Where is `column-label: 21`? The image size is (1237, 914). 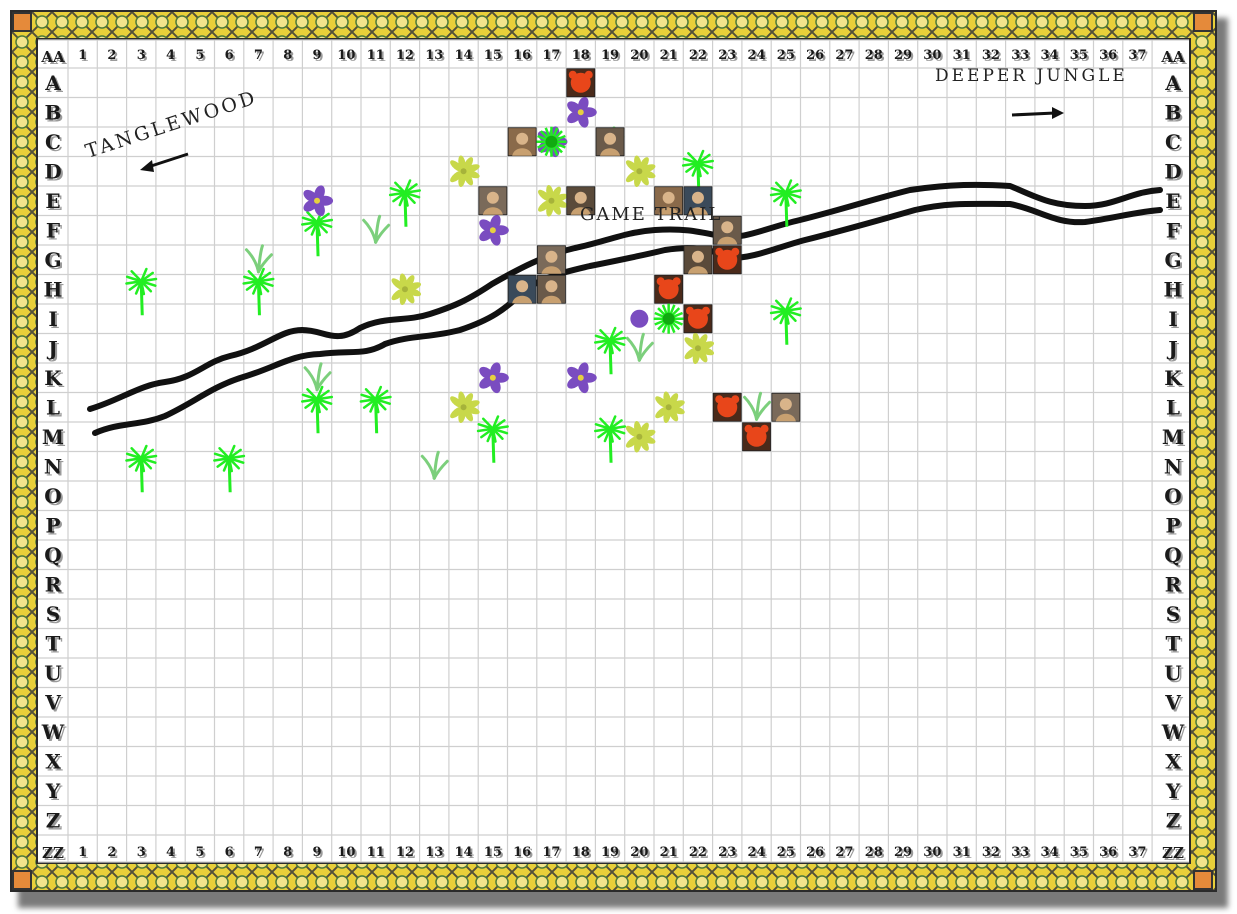 column-label: 21 is located at coordinates (669, 55).